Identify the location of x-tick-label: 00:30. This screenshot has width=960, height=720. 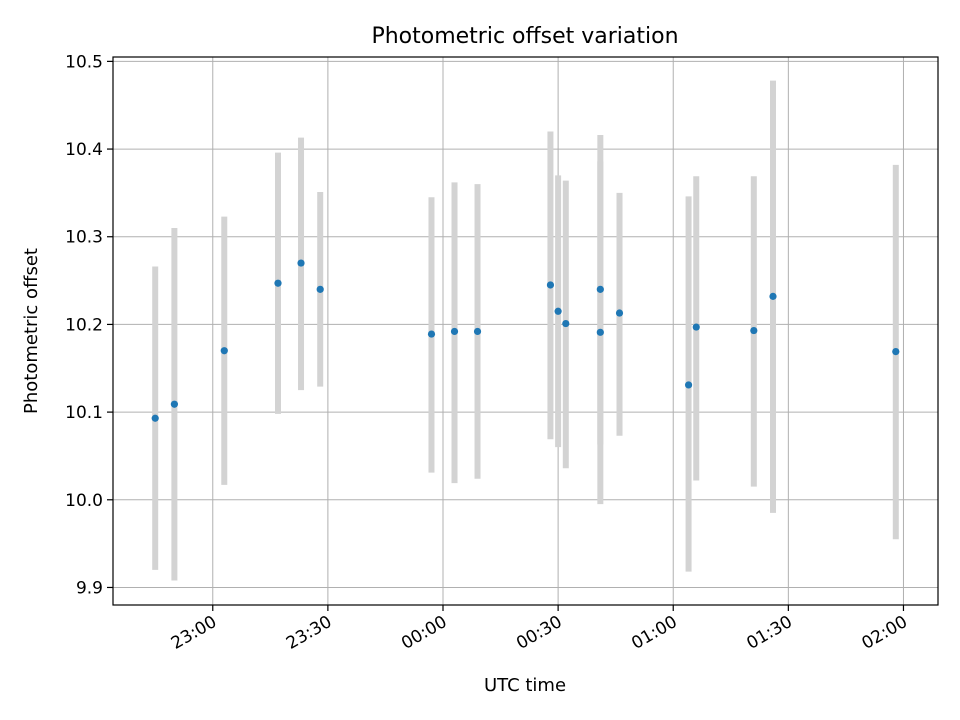
(539, 633).